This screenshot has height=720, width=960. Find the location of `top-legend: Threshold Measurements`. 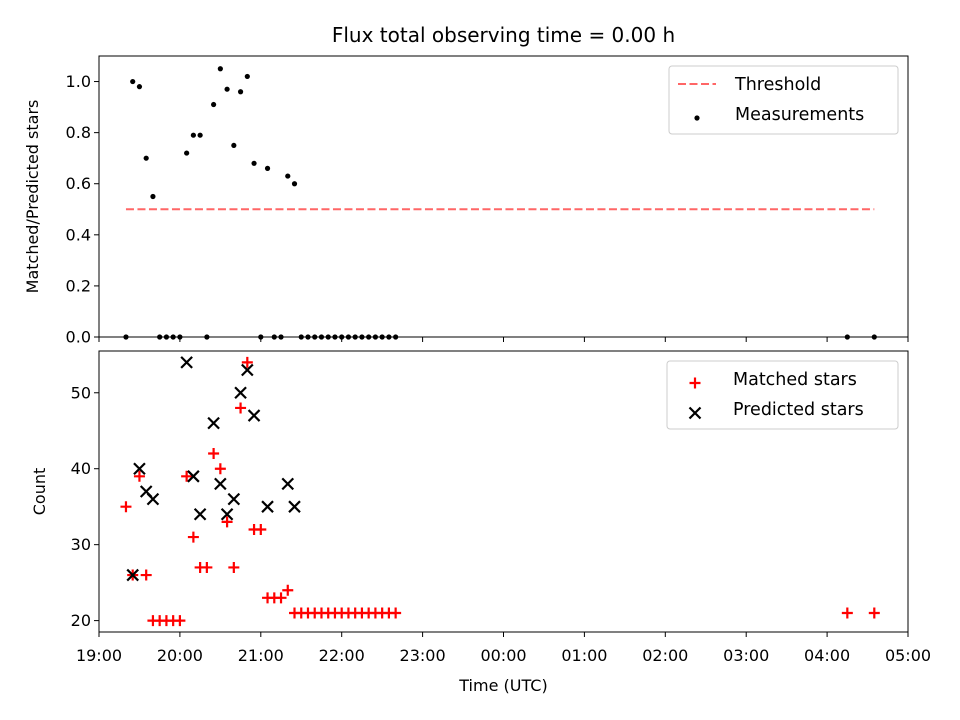

top-legend: Threshold Measurements is located at coordinates (783, 100).